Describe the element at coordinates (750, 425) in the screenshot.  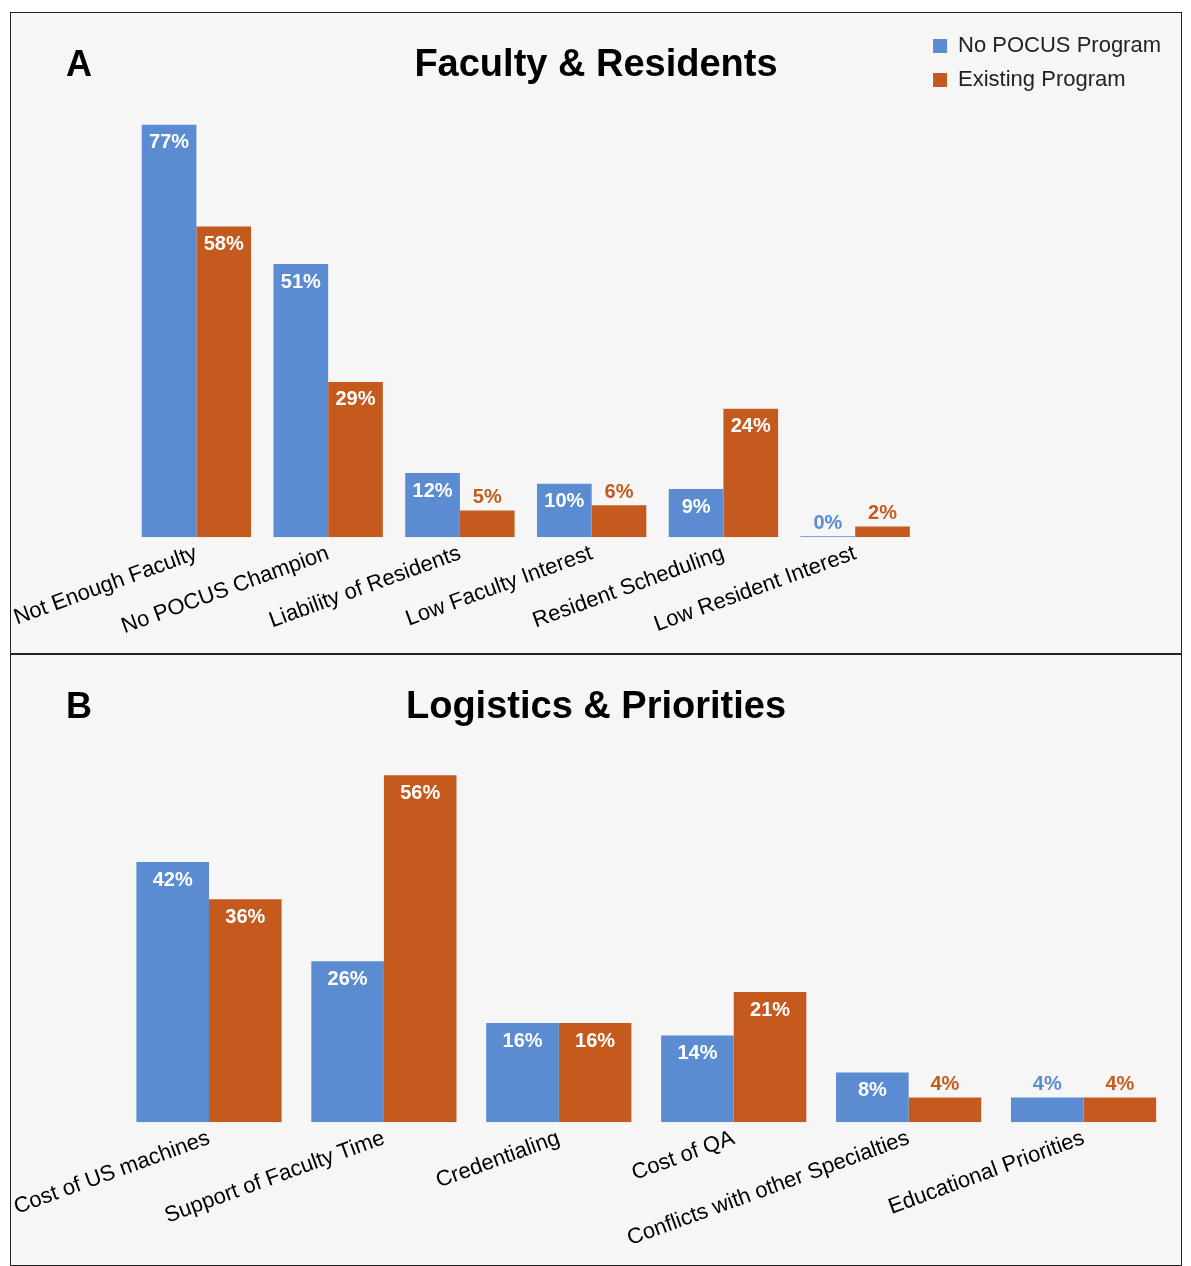
I see `data-label: 24%` at that location.